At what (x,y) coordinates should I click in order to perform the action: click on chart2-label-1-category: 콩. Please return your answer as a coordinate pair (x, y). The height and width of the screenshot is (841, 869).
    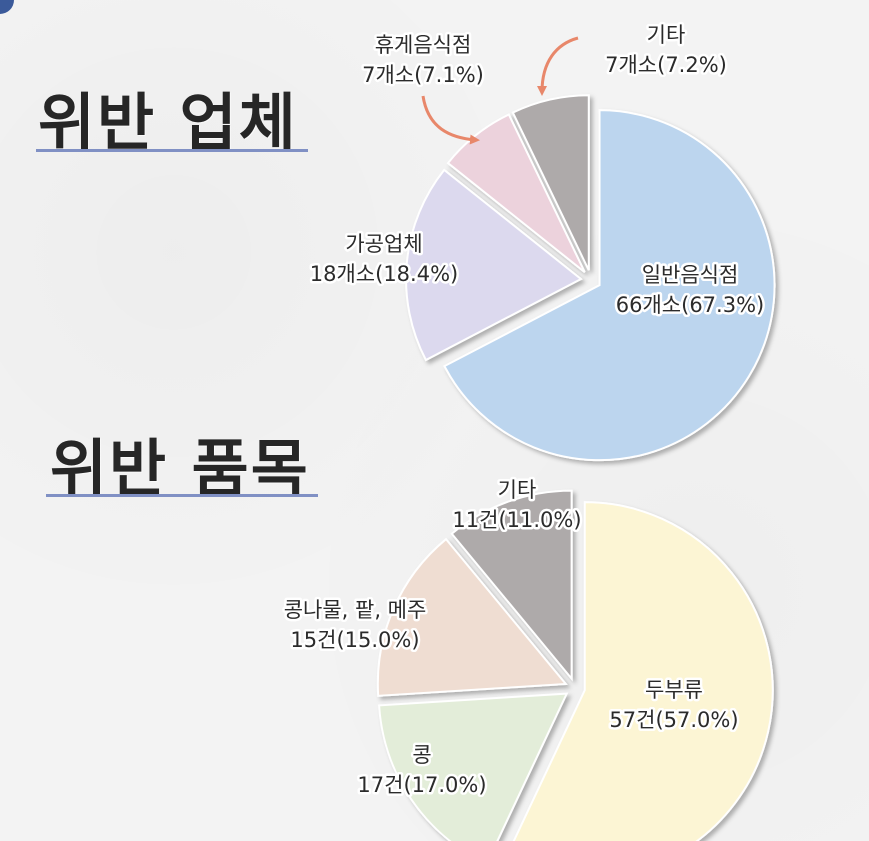
    Looking at the image, I should click on (421, 755).